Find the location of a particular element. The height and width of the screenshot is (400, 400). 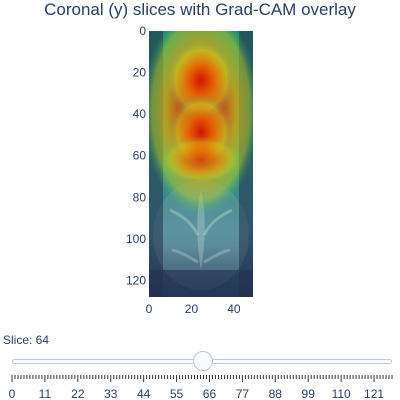

x-tick-label: 20 is located at coordinates (192, 309).